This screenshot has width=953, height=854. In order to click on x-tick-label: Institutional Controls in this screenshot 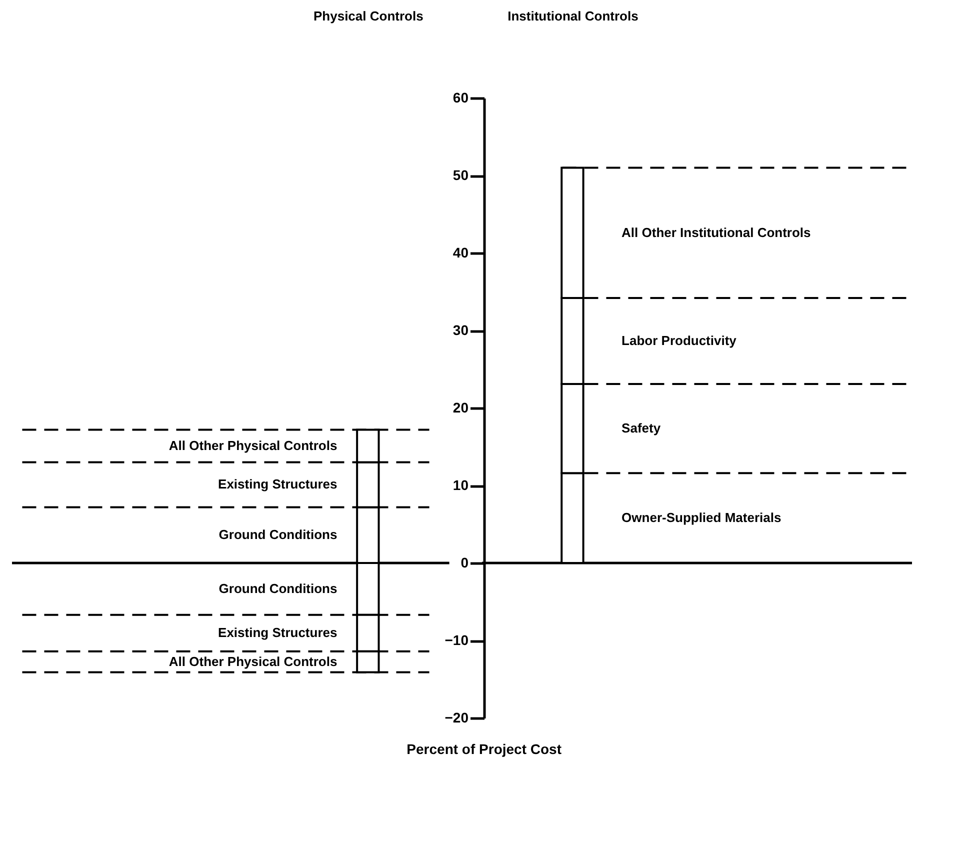, I will do `click(573, 16)`.